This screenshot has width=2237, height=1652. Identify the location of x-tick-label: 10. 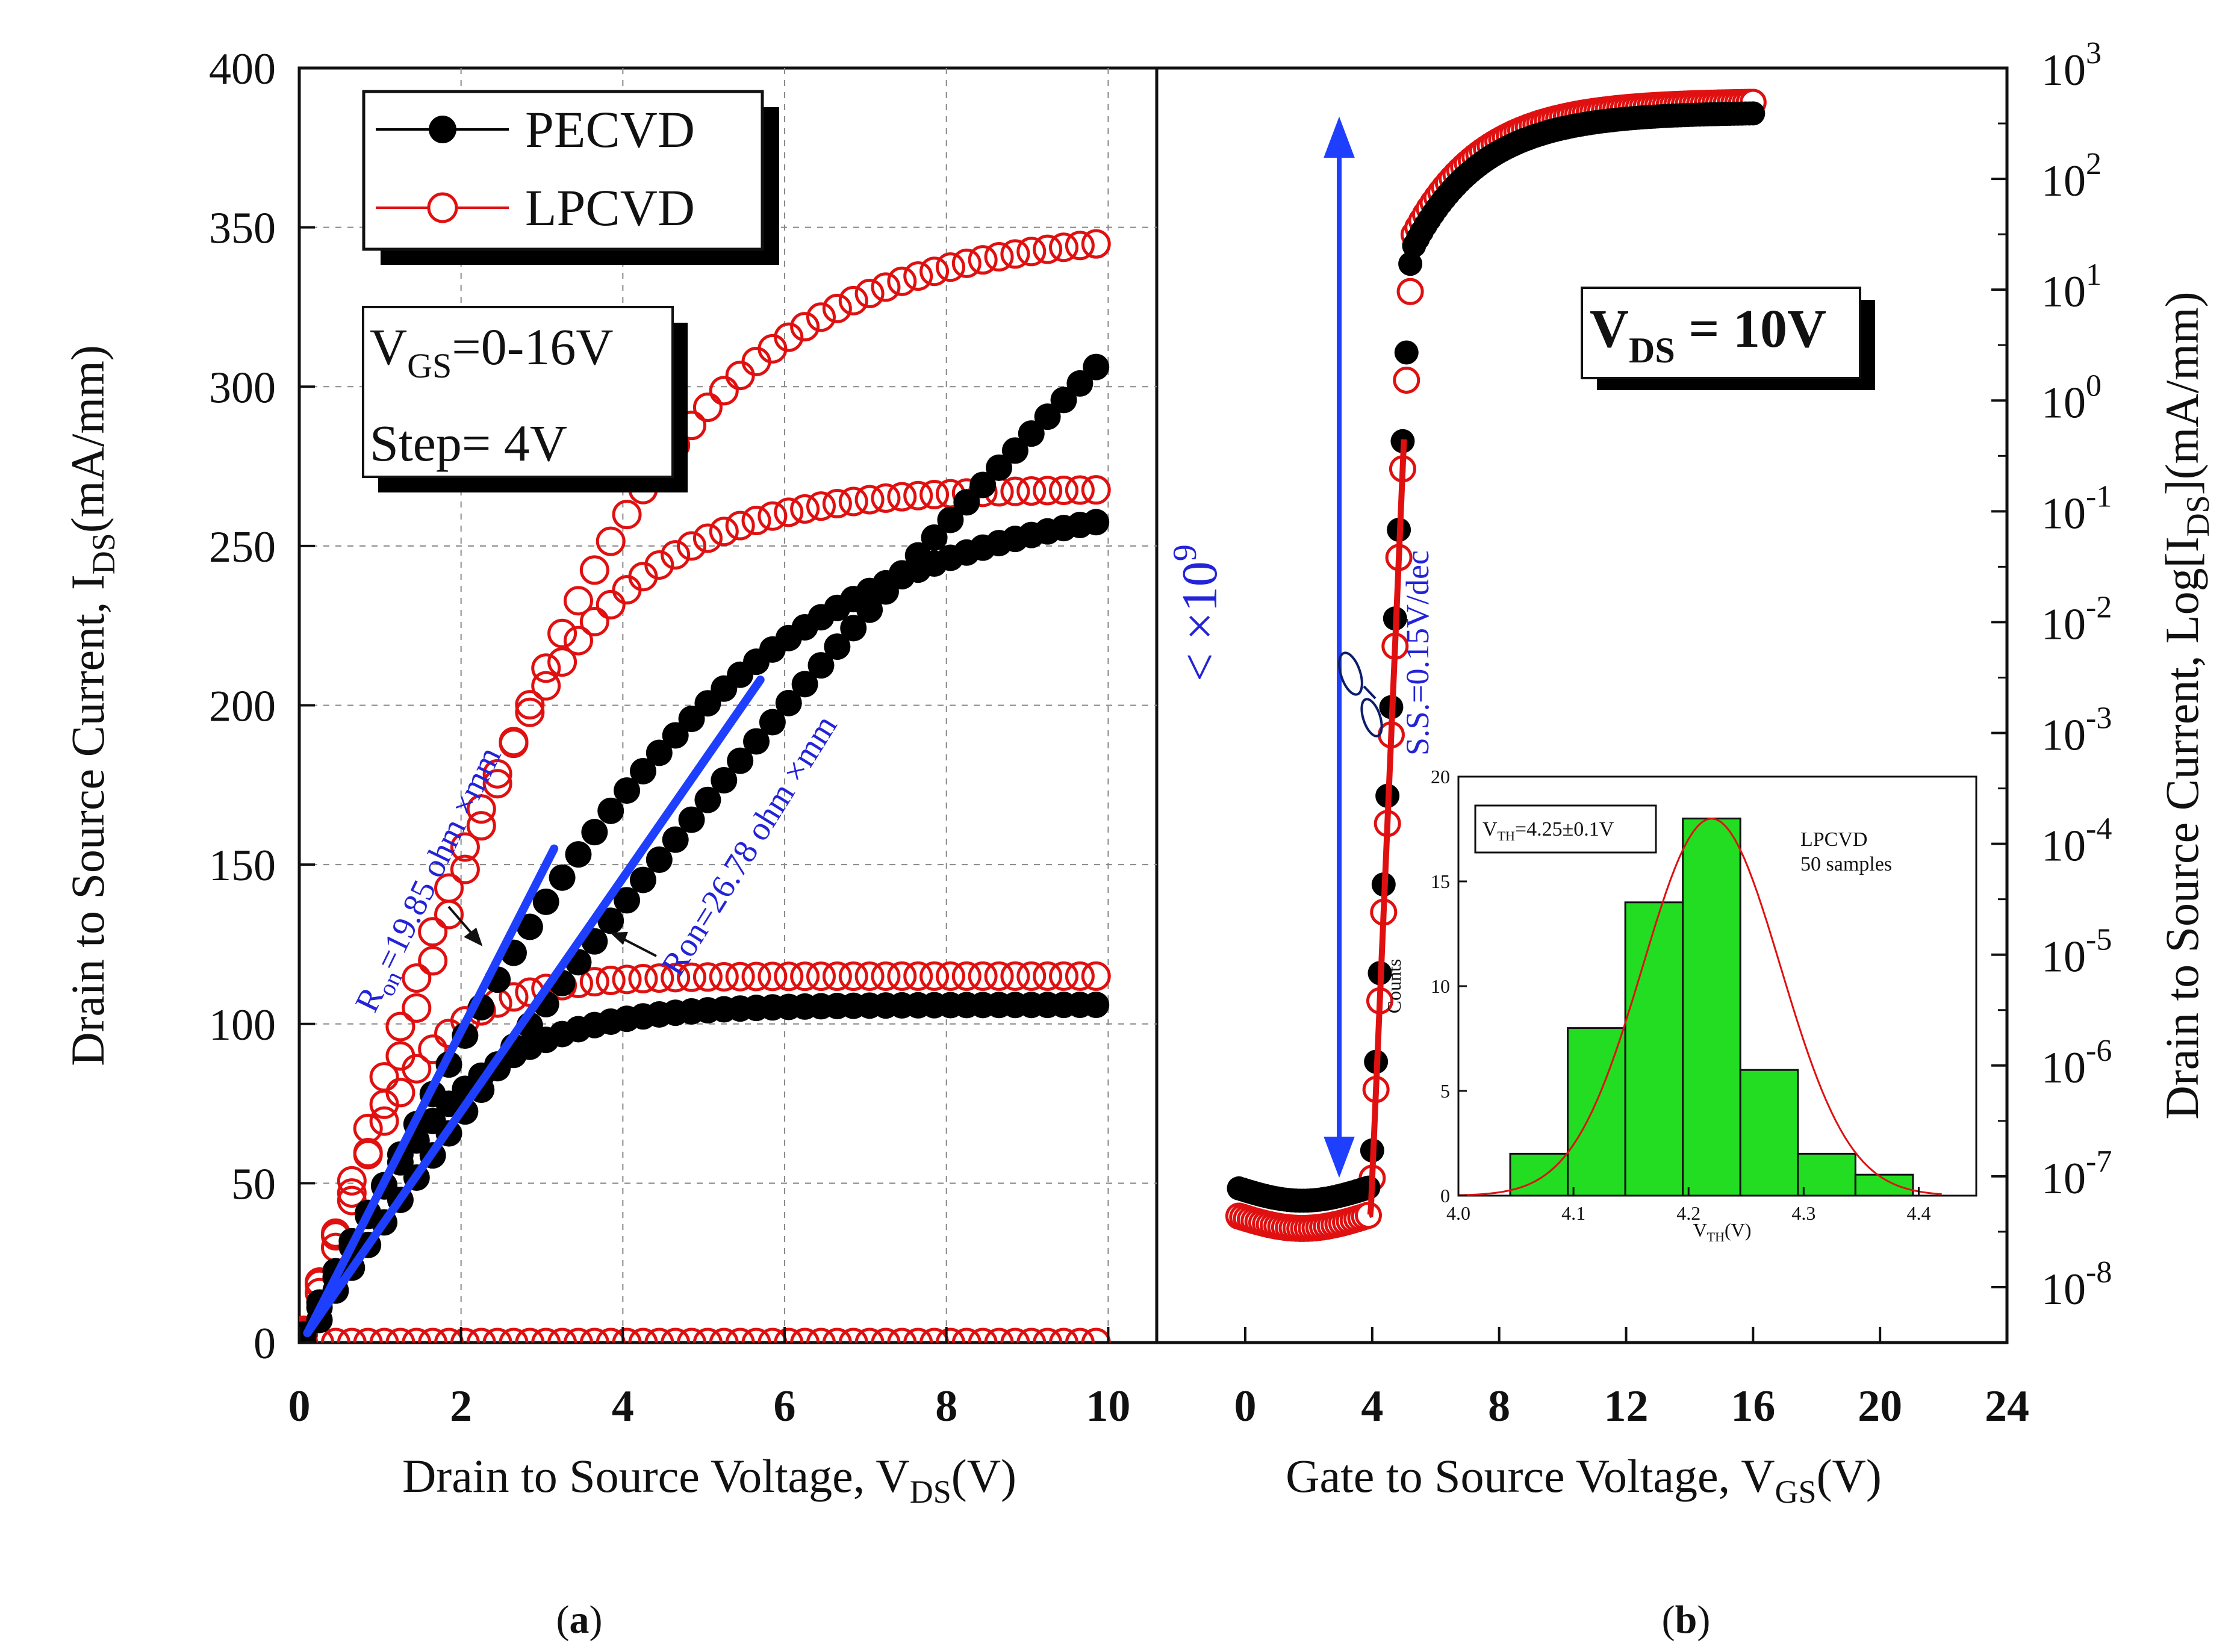
(1108, 1407).